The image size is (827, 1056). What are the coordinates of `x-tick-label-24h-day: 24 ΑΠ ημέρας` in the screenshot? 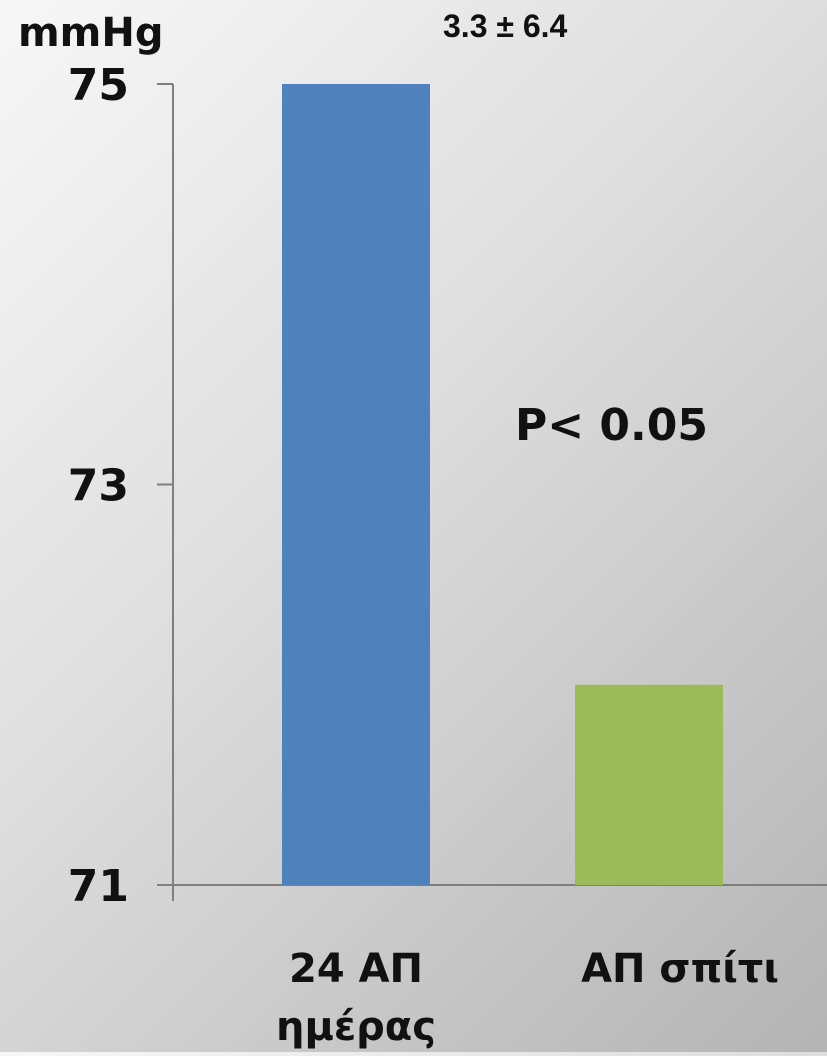 It's located at (356, 998).